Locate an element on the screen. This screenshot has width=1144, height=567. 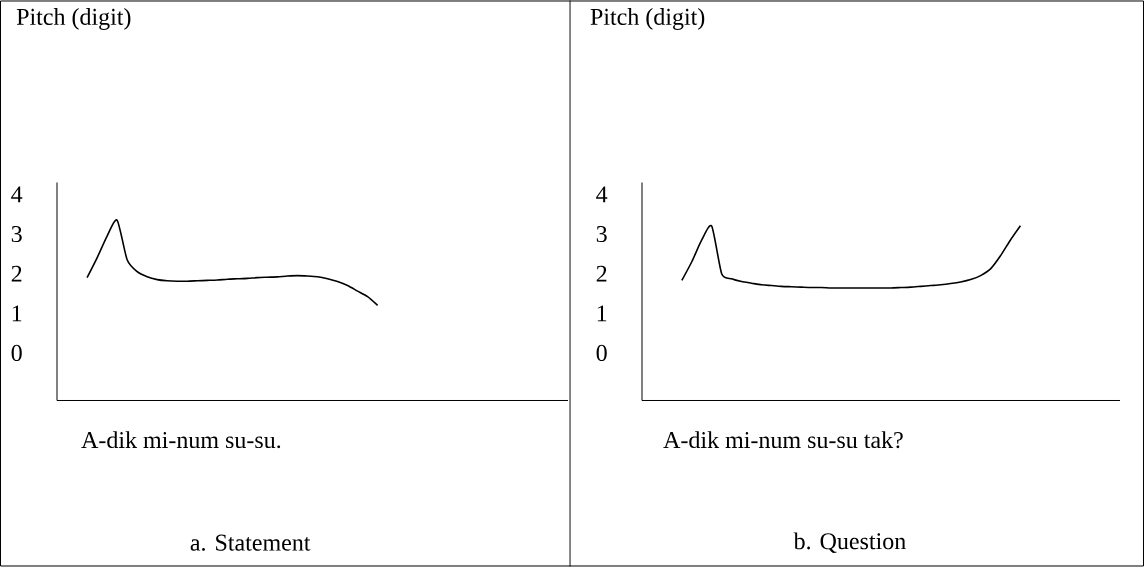
x-axis-title: A-dik mi-num su-su. is located at coordinates (181, 440).